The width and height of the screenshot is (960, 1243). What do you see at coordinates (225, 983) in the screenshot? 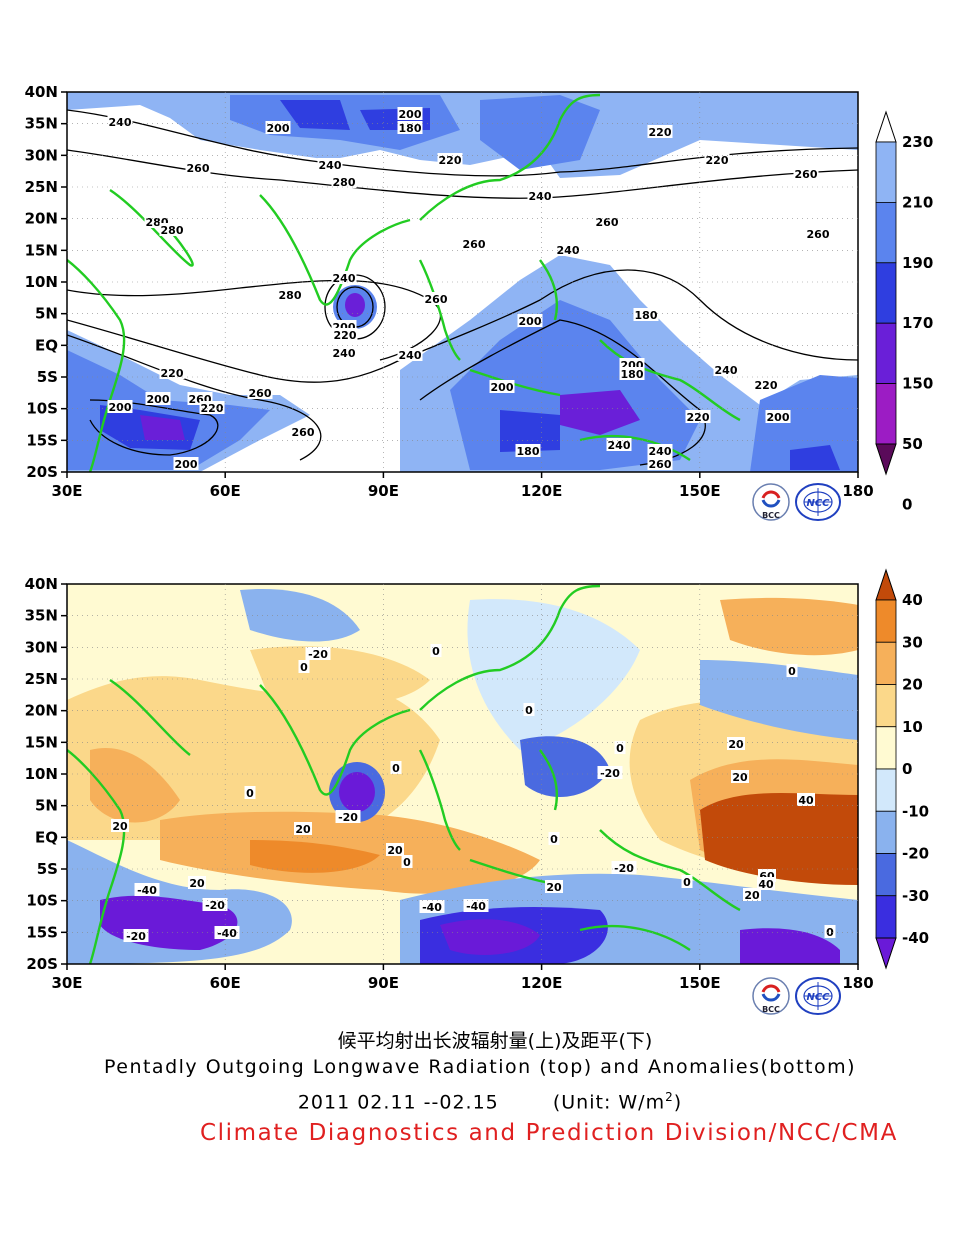
I see `bottom-x-tick-label: 60E` at bounding box center [225, 983].